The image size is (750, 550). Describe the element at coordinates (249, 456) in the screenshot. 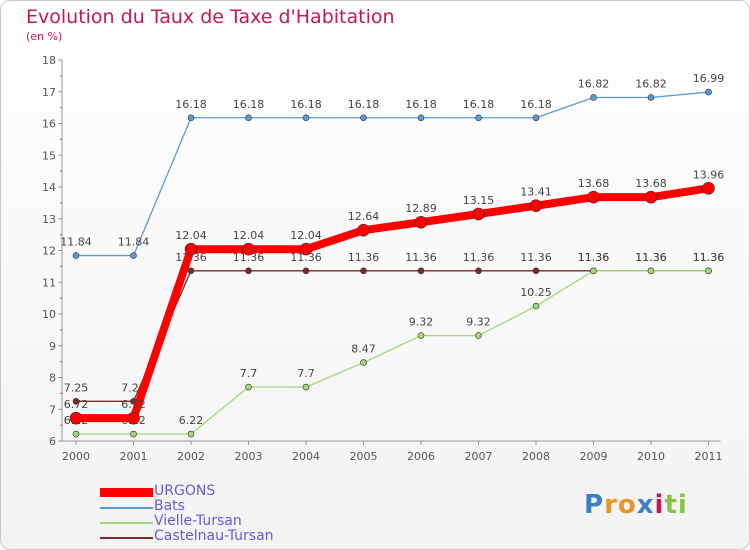

I see `x-tick-label: 2003` at that location.